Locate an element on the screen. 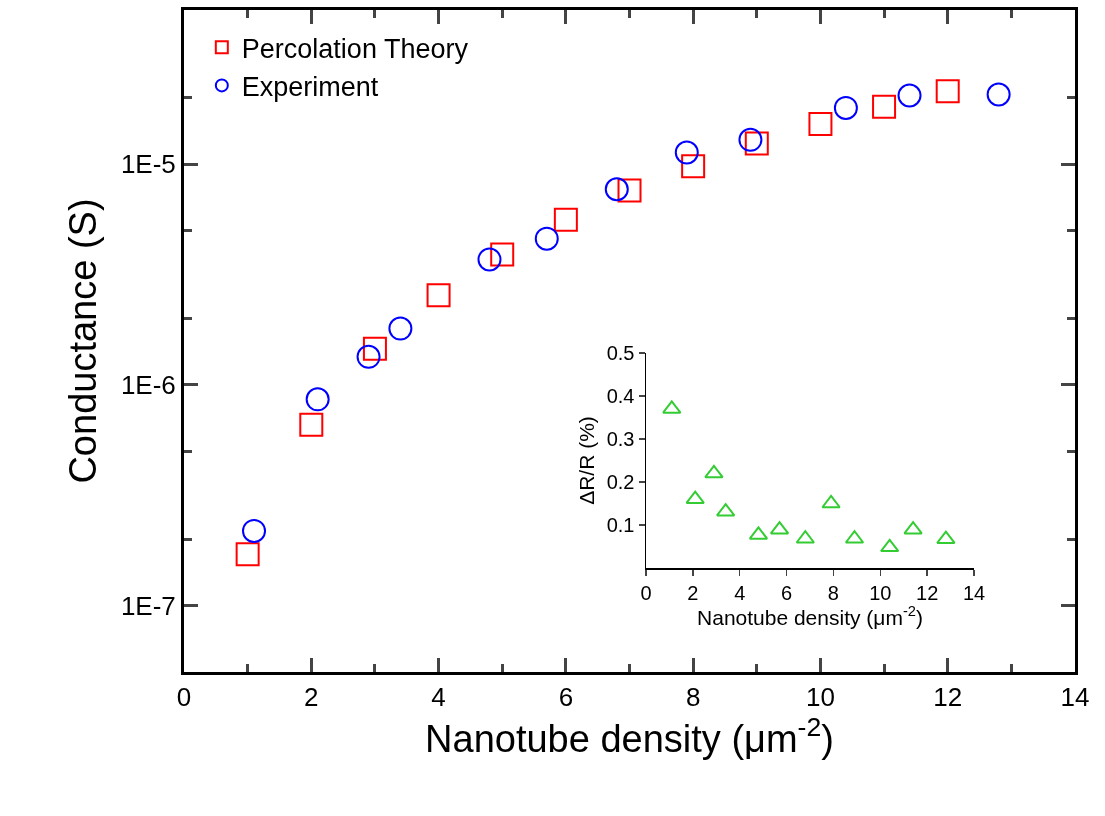 This screenshot has width=1105, height=816. y-tick-label: 0.3 is located at coordinates (620, 439).